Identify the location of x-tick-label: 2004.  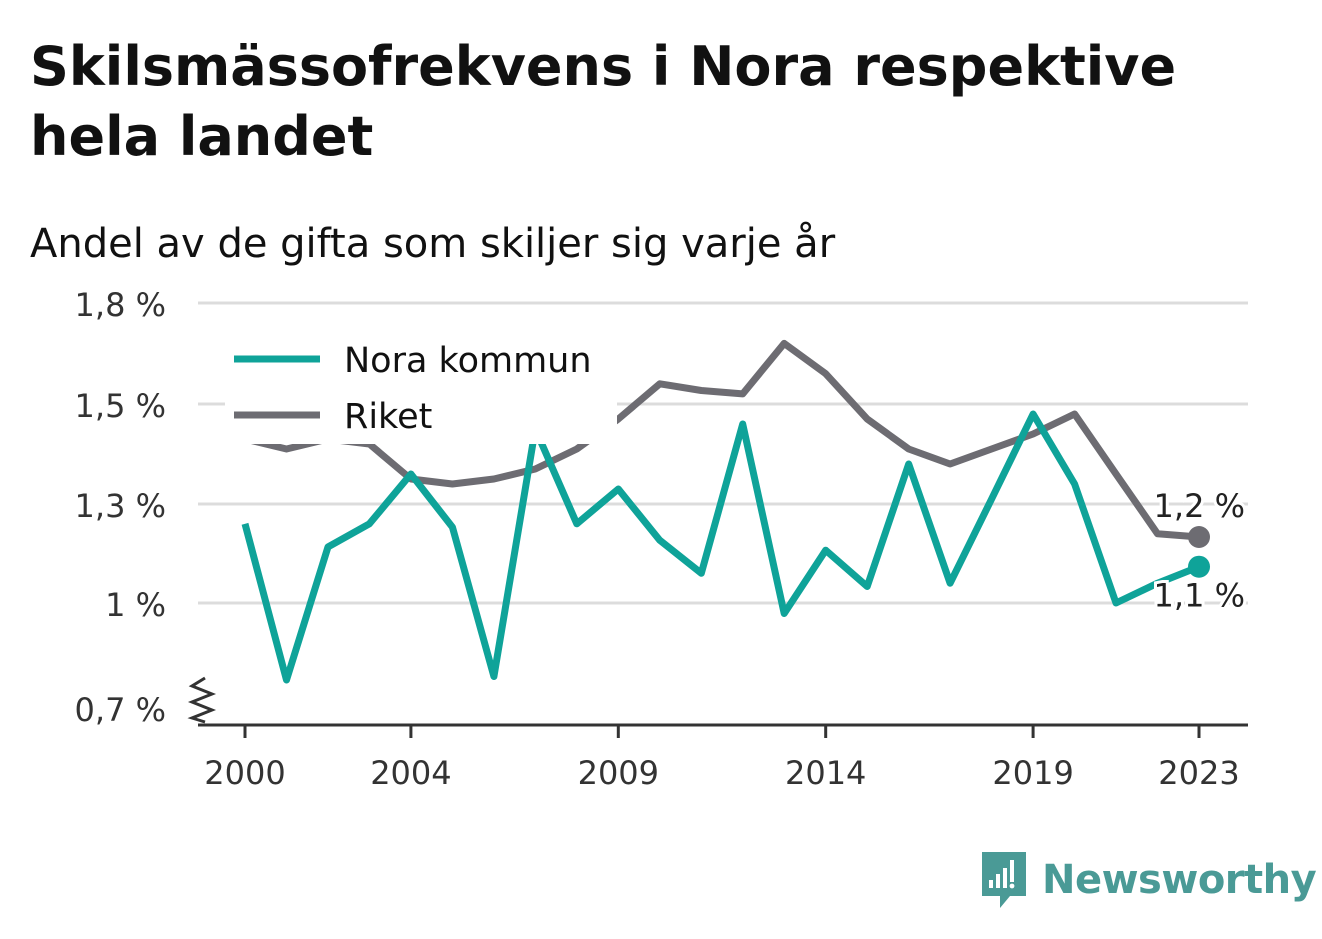
(410, 773).